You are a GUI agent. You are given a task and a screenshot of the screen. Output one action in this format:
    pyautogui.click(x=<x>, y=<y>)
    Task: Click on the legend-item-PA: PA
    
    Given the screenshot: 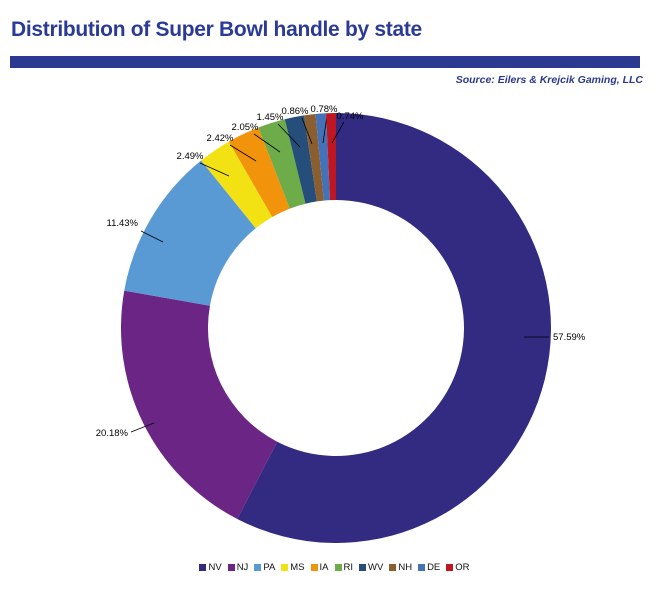 What is the action you would take?
    pyautogui.click(x=264, y=567)
    